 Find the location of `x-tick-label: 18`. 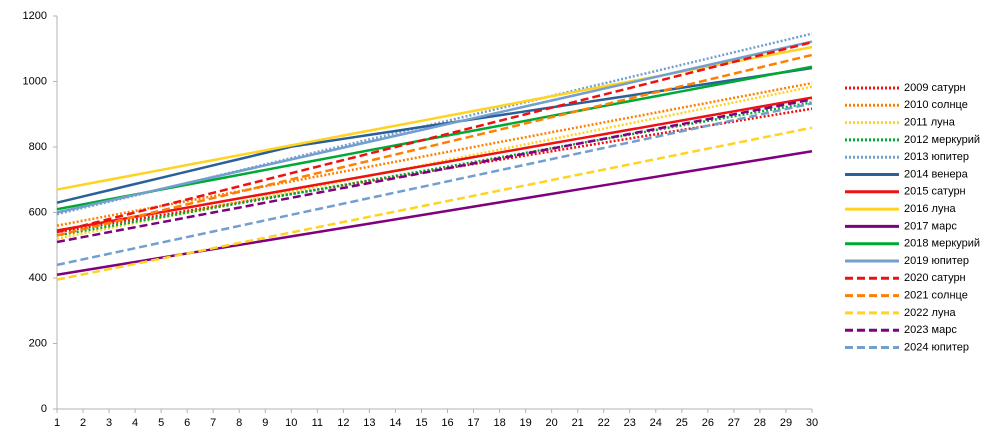

x-tick-label: 18 is located at coordinates (499, 423).